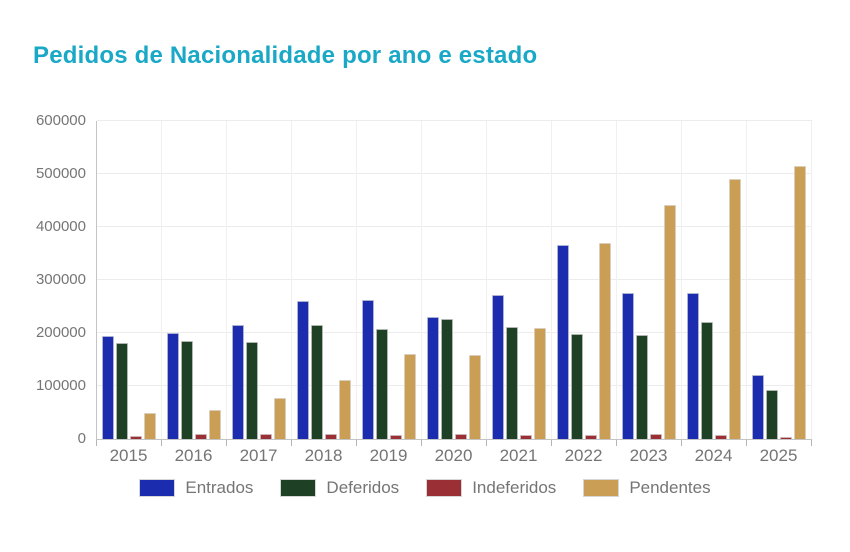 The height and width of the screenshot is (552, 850). I want to click on bar-entrados-2019, so click(368, 369).